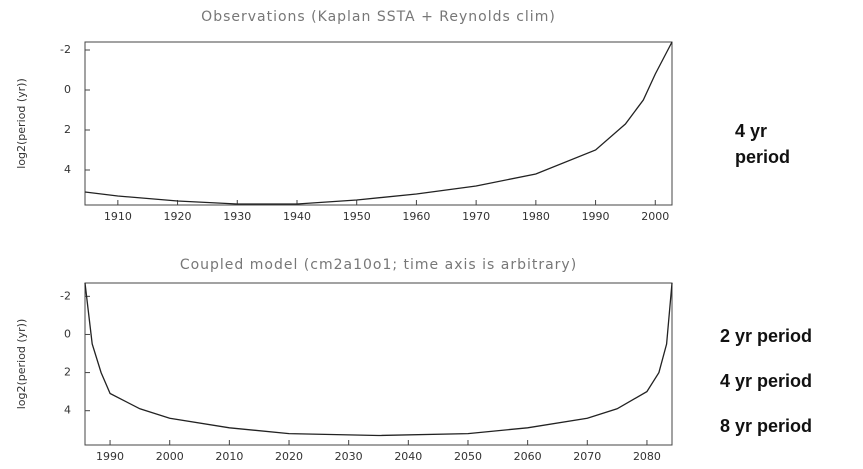 This screenshot has height=469, width=863. Describe the element at coordinates (766, 336) in the screenshot. I see `annotation: 2 yr period` at that location.